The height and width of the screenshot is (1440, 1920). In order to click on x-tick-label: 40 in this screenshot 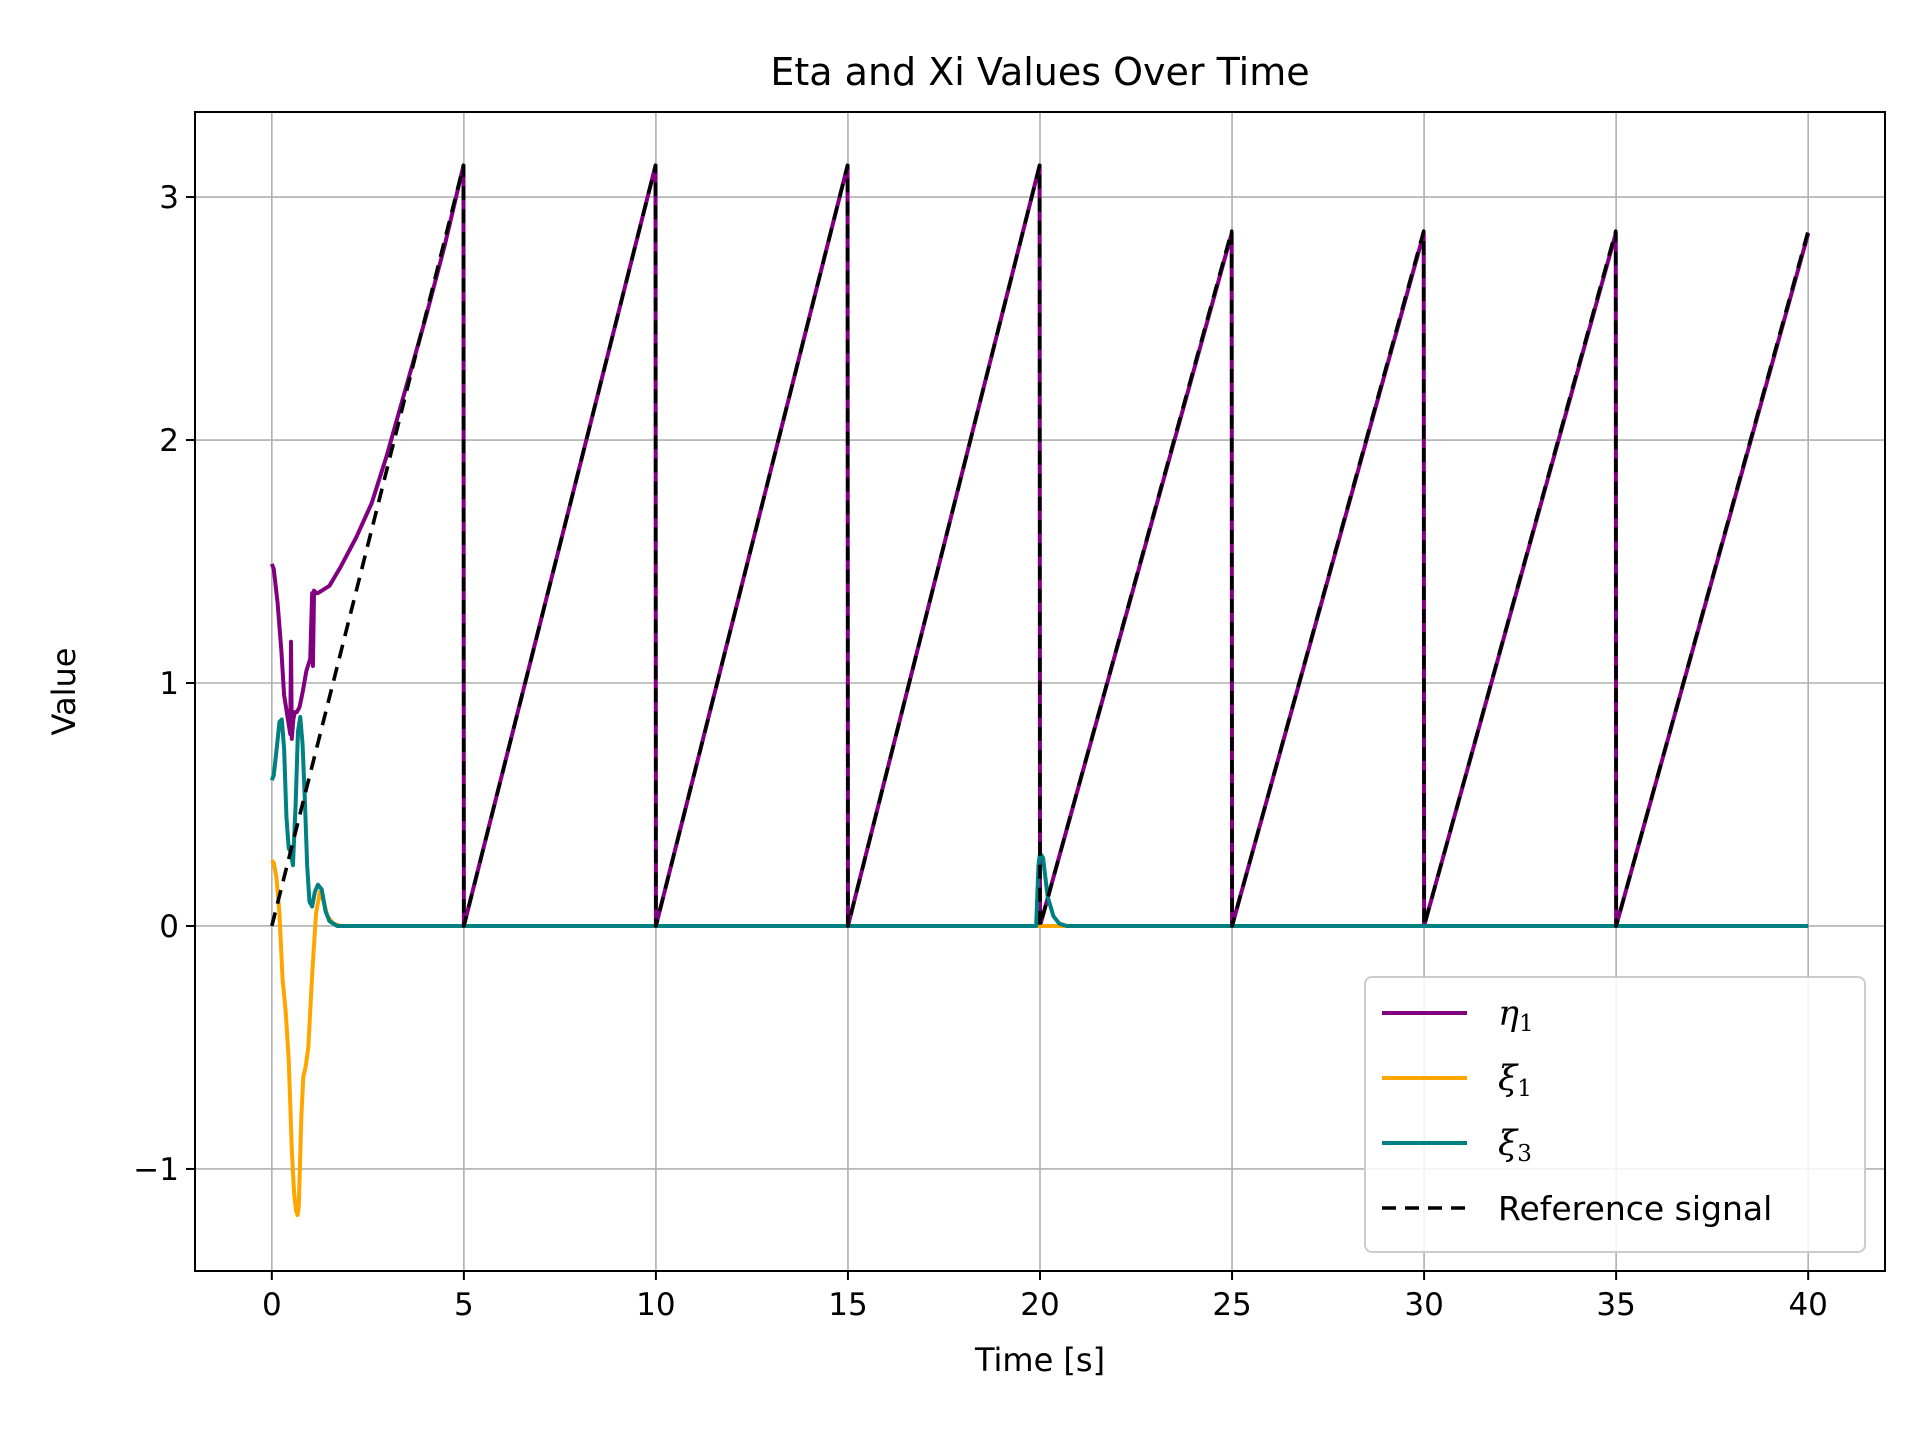, I will do `click(1807, 1305)`.